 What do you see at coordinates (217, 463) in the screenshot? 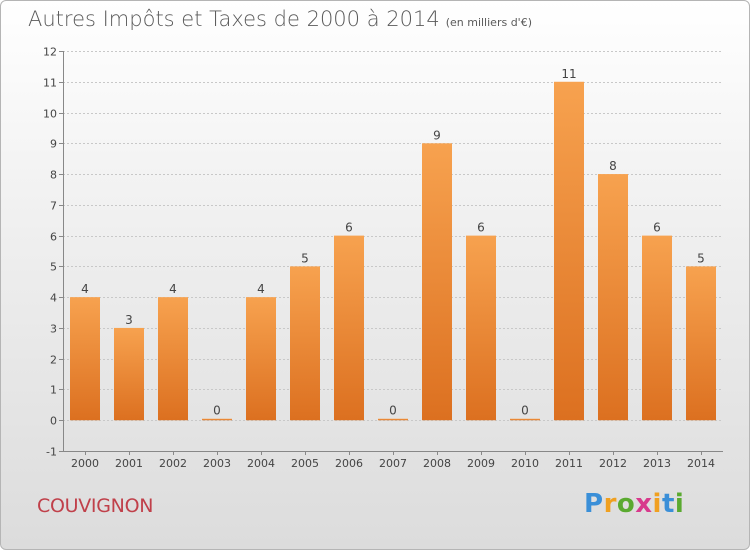
I see `x-tick-label: 2003` at bounding box center [217, 463].